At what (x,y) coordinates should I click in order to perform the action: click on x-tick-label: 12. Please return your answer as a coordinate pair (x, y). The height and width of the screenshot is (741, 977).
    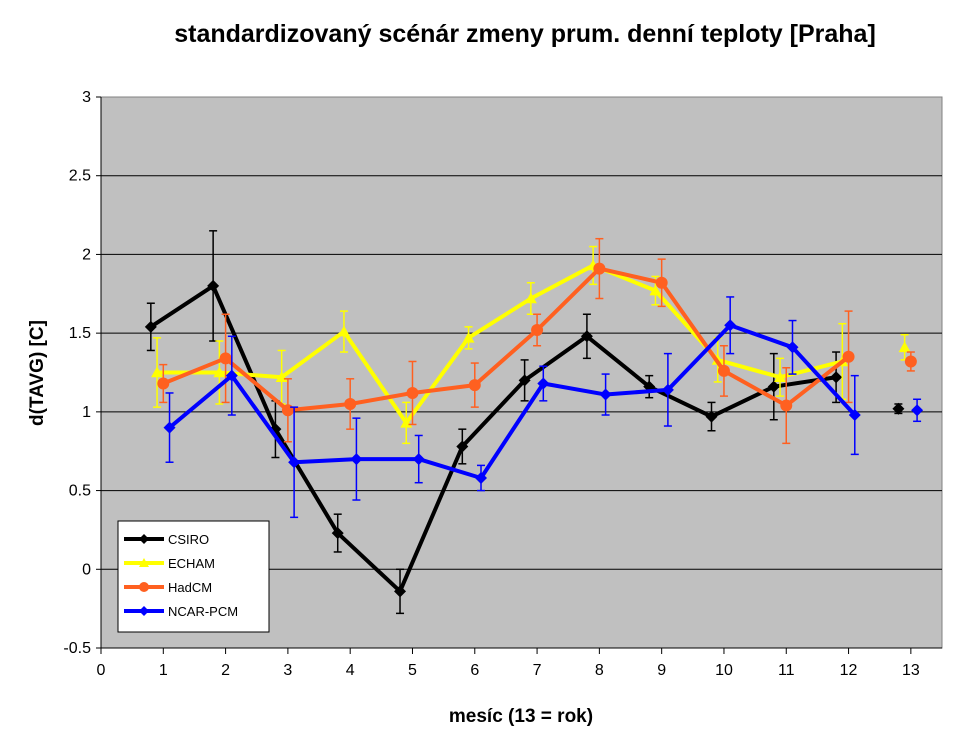
    Looking at the image, I should click on (849, 670).